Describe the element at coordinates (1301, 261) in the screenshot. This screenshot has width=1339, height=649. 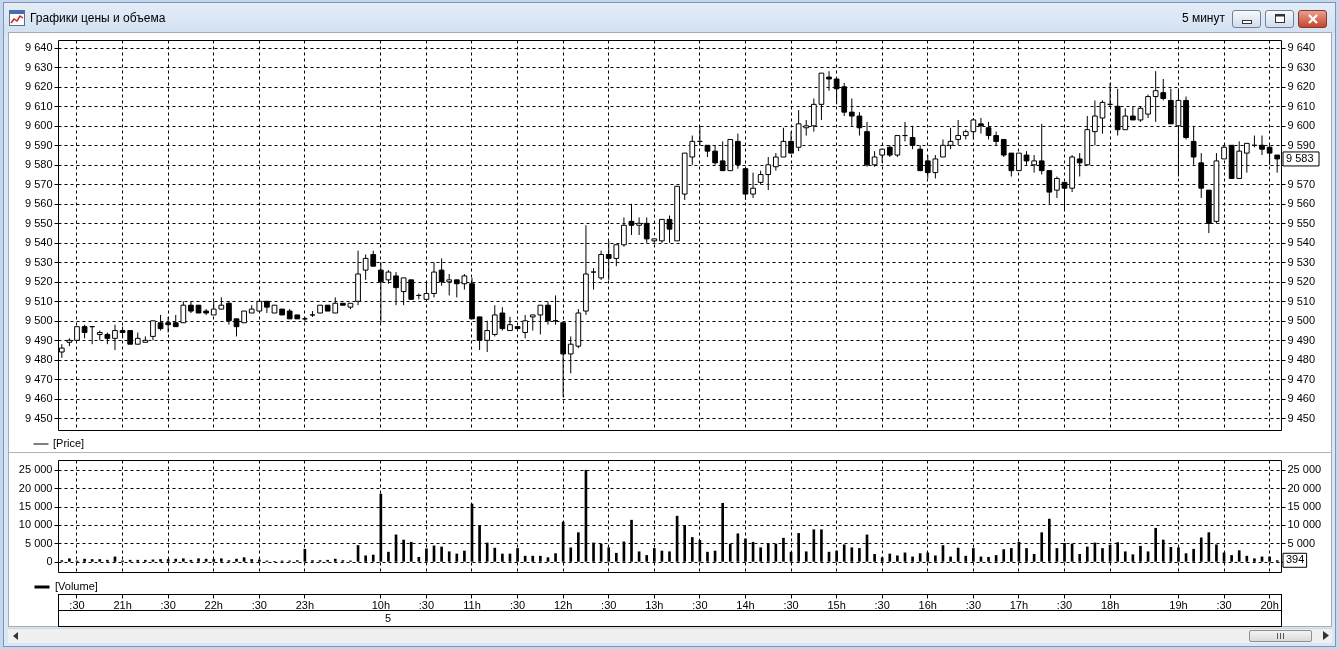
I see `y2-tick-label: 9 530` at that location.